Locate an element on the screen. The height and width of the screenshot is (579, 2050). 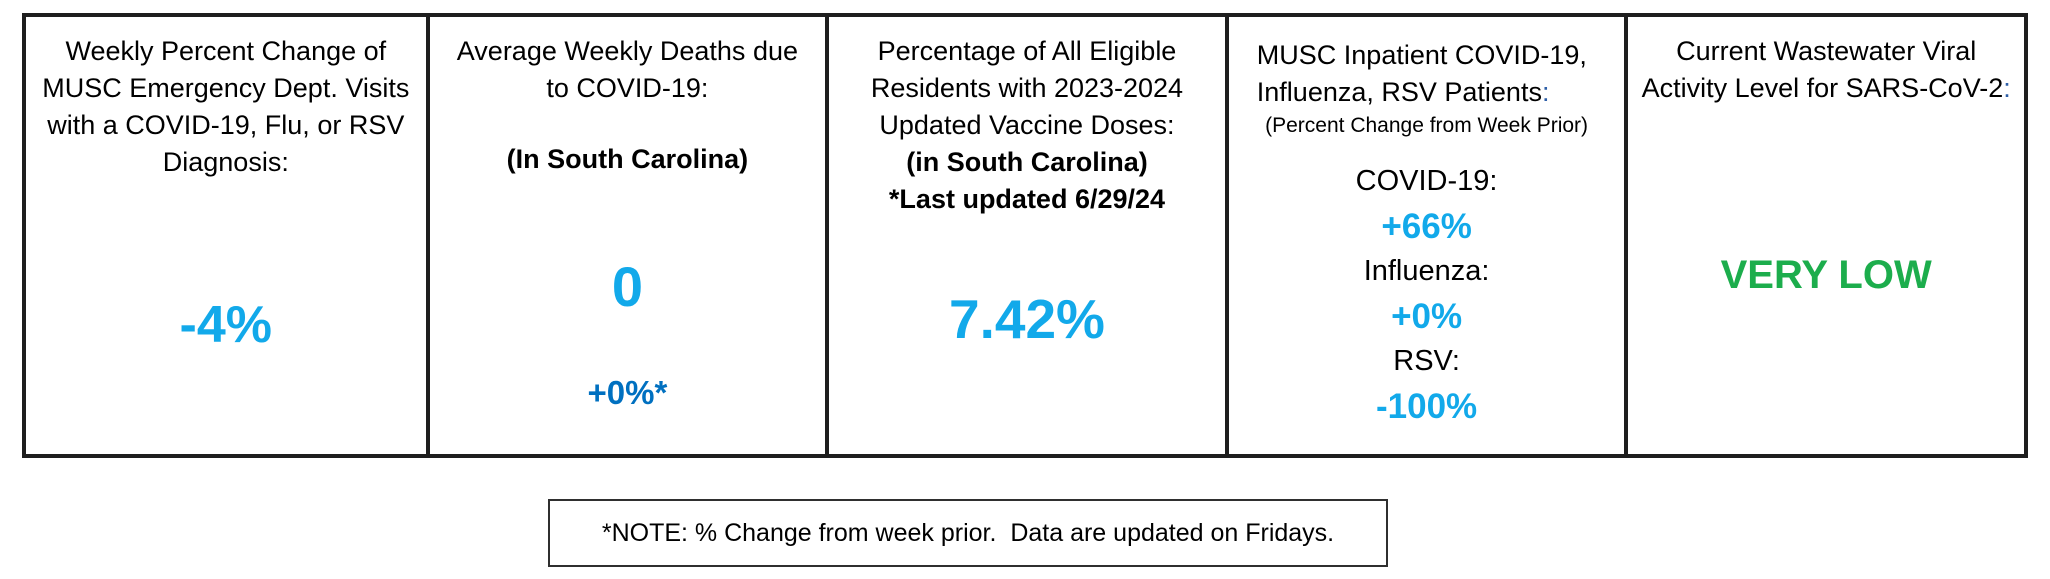
inpatient-influenza-value: +0% is located at coordinates (1427, 316).